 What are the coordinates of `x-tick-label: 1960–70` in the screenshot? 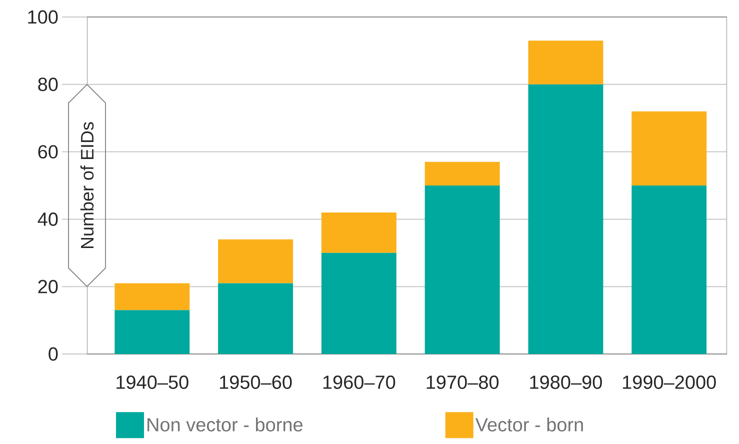 It's located at (359, 382).